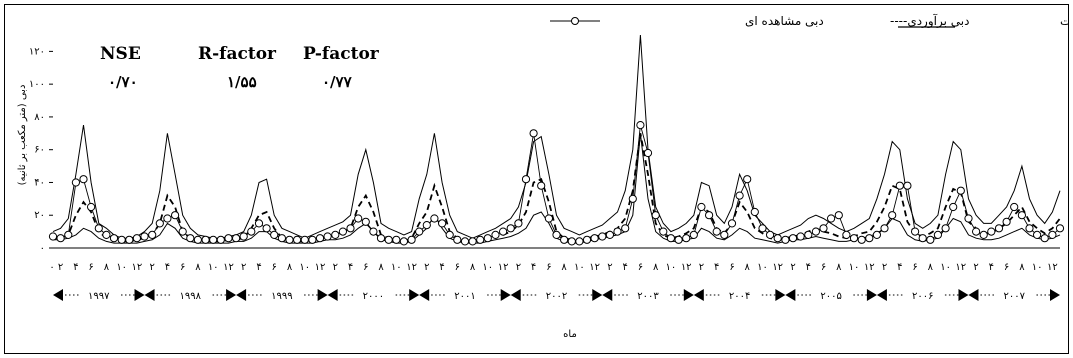  I want to click on y-axis-label: دبی (متر مکعب بر ثانیه), so click(22, 135).